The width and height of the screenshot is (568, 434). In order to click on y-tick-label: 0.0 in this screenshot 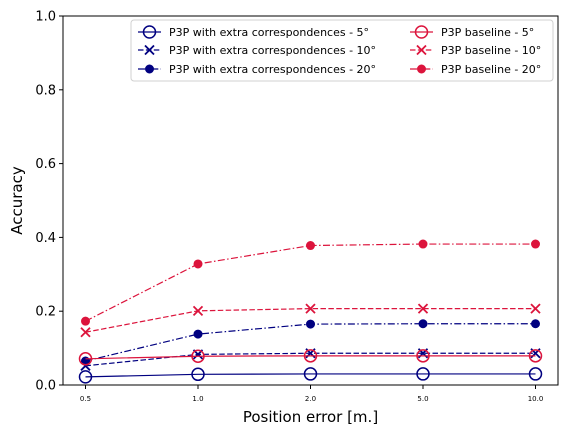, I will do `click(45, 386)`.